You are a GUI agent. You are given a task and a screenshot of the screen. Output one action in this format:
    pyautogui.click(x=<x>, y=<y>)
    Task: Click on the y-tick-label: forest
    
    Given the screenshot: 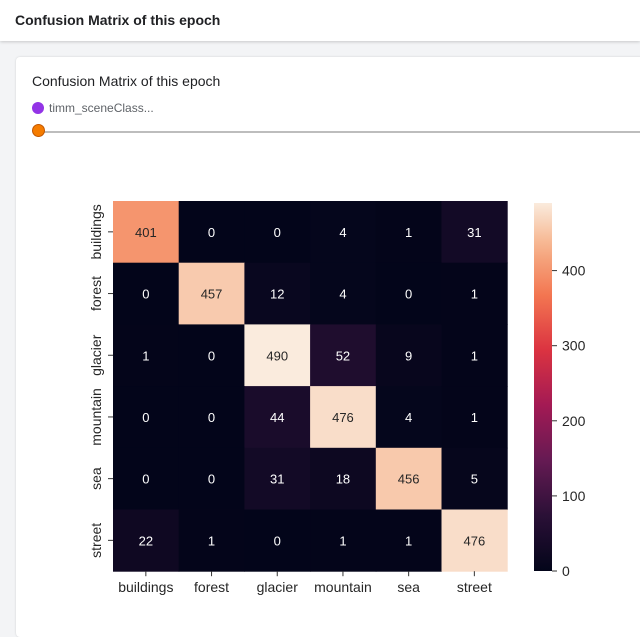 What is the action you would take?
    pyautogui.click(x=96, y=293)
    